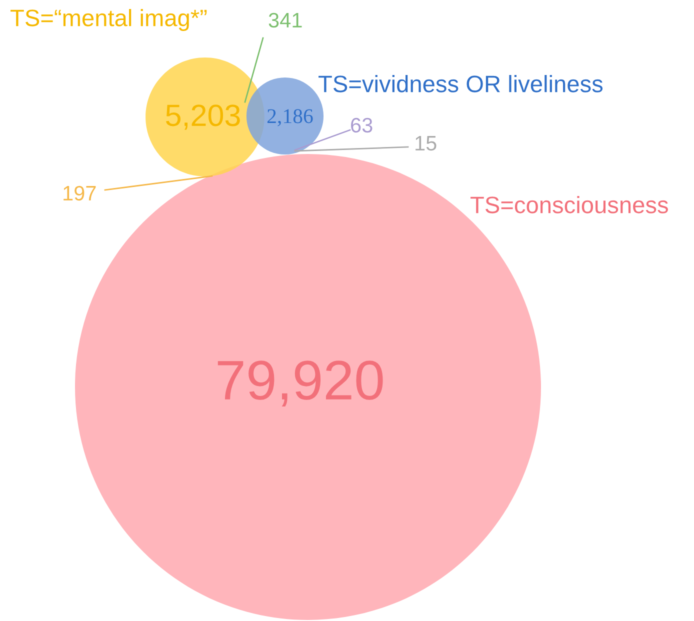 The image size is (694, 621). What do you see at coordinates (460, 83) in the screenshot?
I see `category-label: TS=vividness OR liveliness` at bounding box center [460, 83].